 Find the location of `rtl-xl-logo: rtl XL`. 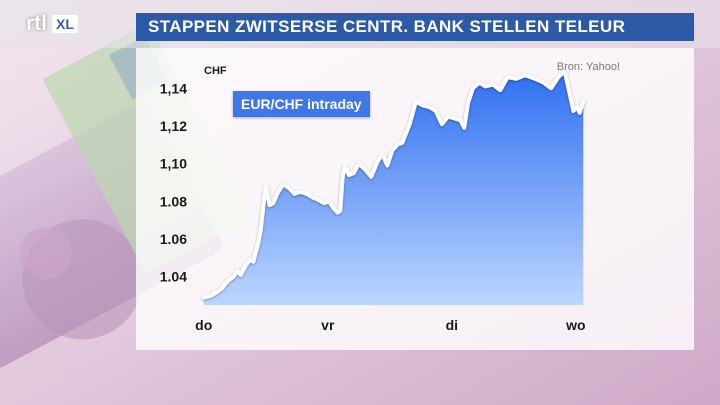

rtl-xl-logo: rtl XL is located at coordinates (52, 24).